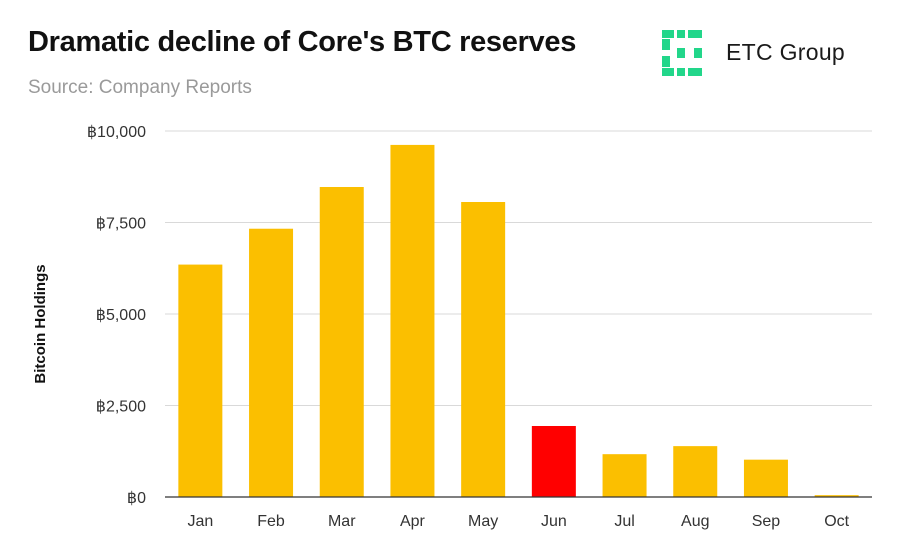  What do you see at coordinates (121, 407) in the screenshot?
I see `y-tick-label: ฿2,500` at bounding box center [121, 407].